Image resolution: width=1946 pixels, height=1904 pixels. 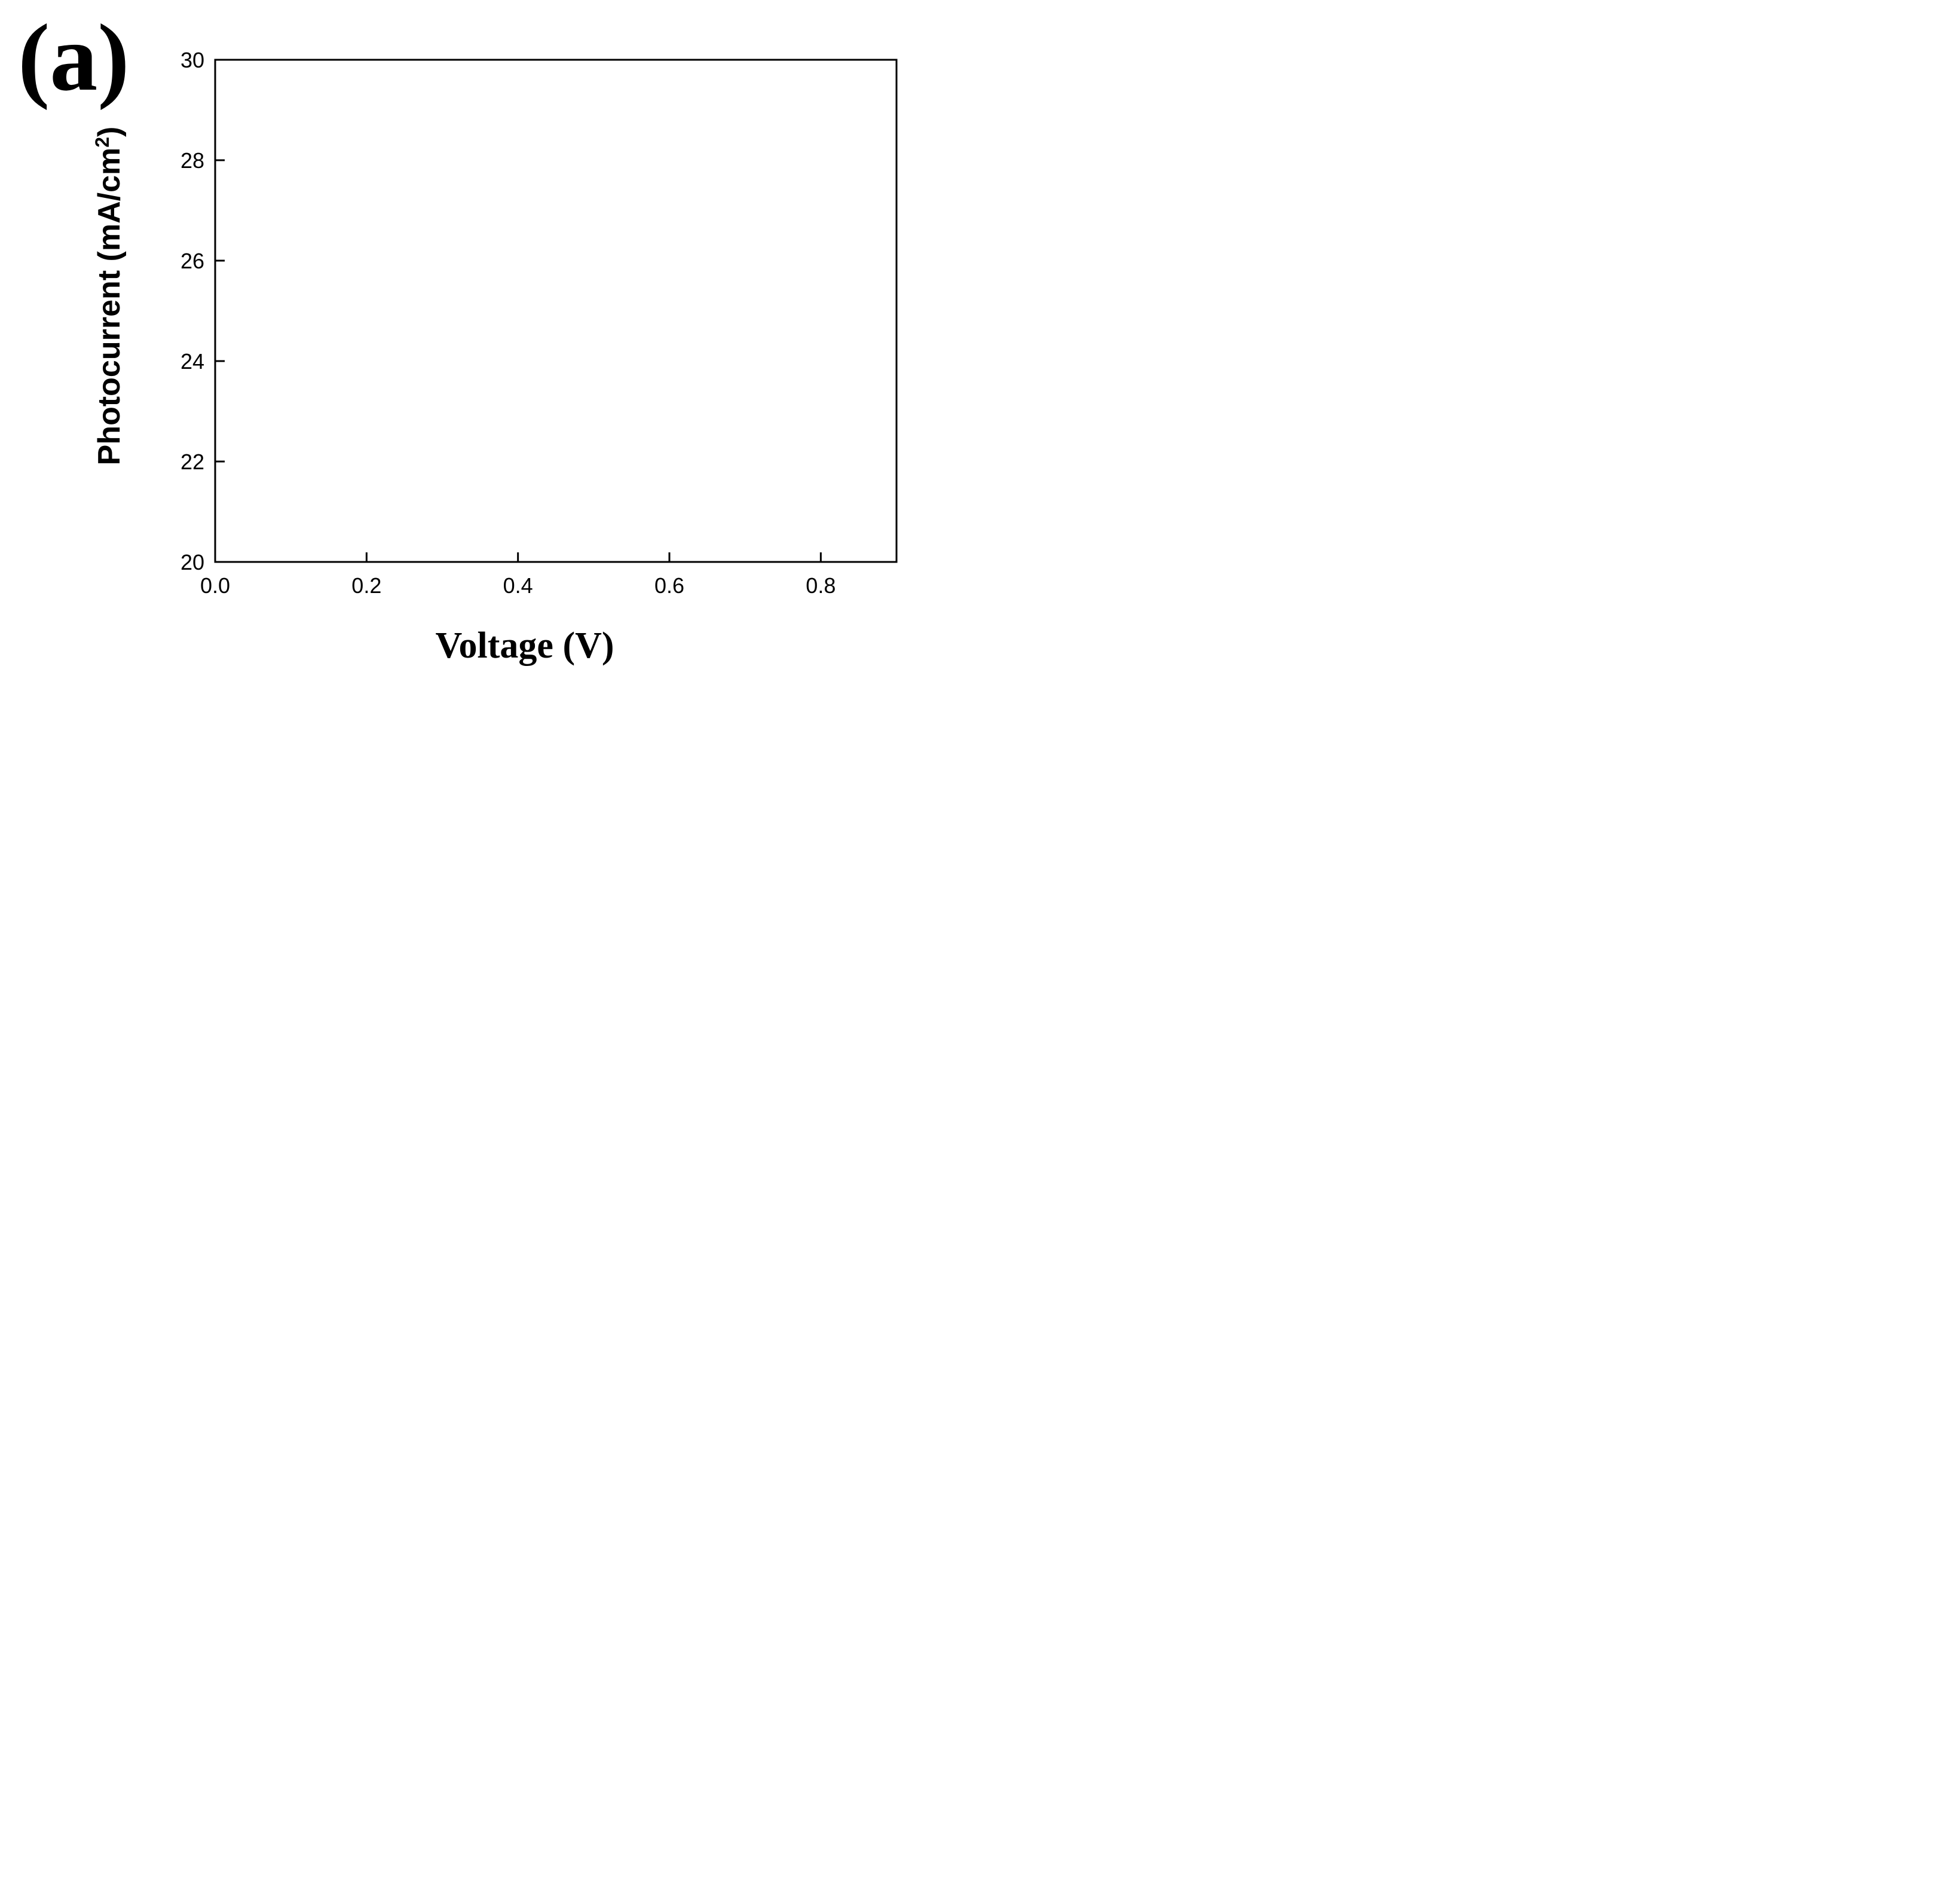 What do you see at coordinates (192, 60) in the screenshot?
I see `chart-a-ytick-label: 30` at bounding box center [192, 60].